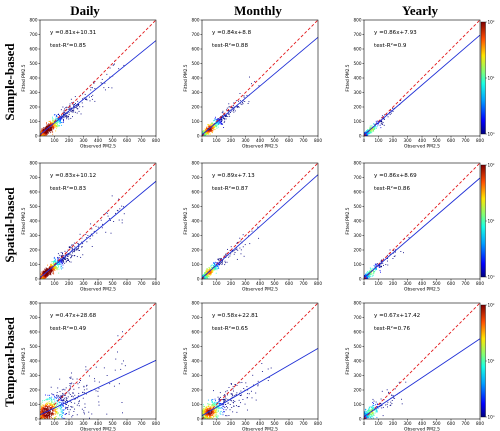  What do you see at coordinates (34, 250) in the screenshot?
I see `y-tick-label: 200` at bounding box center [34, 250].